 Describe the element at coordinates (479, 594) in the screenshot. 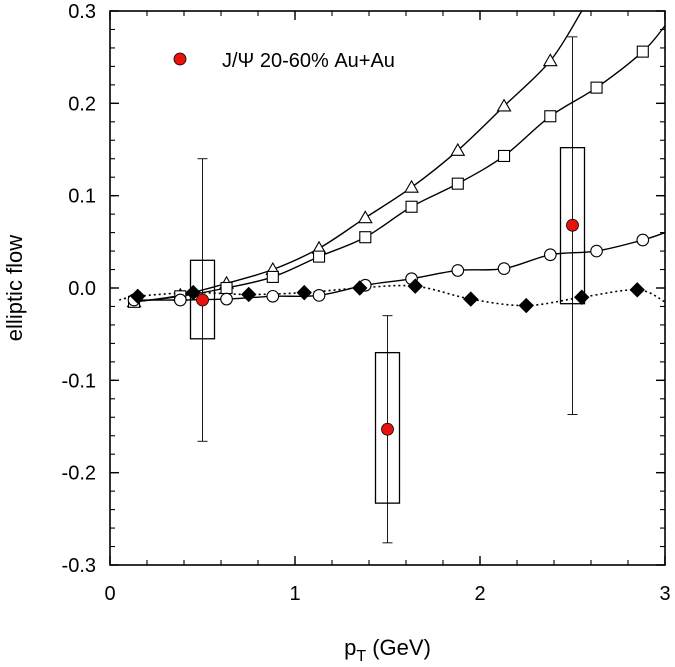

I see `x-tick-label: 2` at that location.